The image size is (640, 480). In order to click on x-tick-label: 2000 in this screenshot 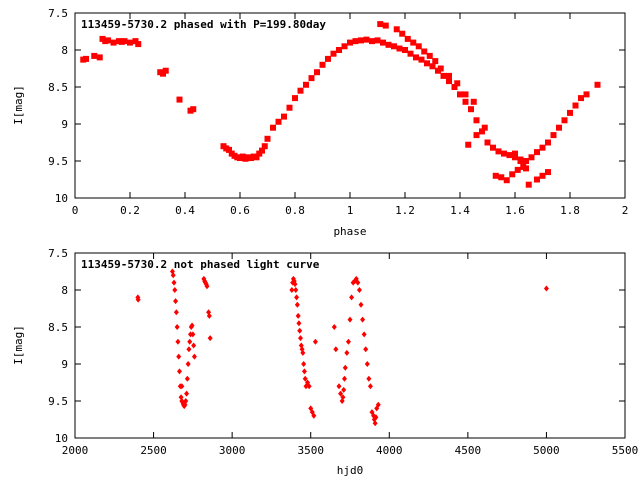, I will do `click(75, 450)`.